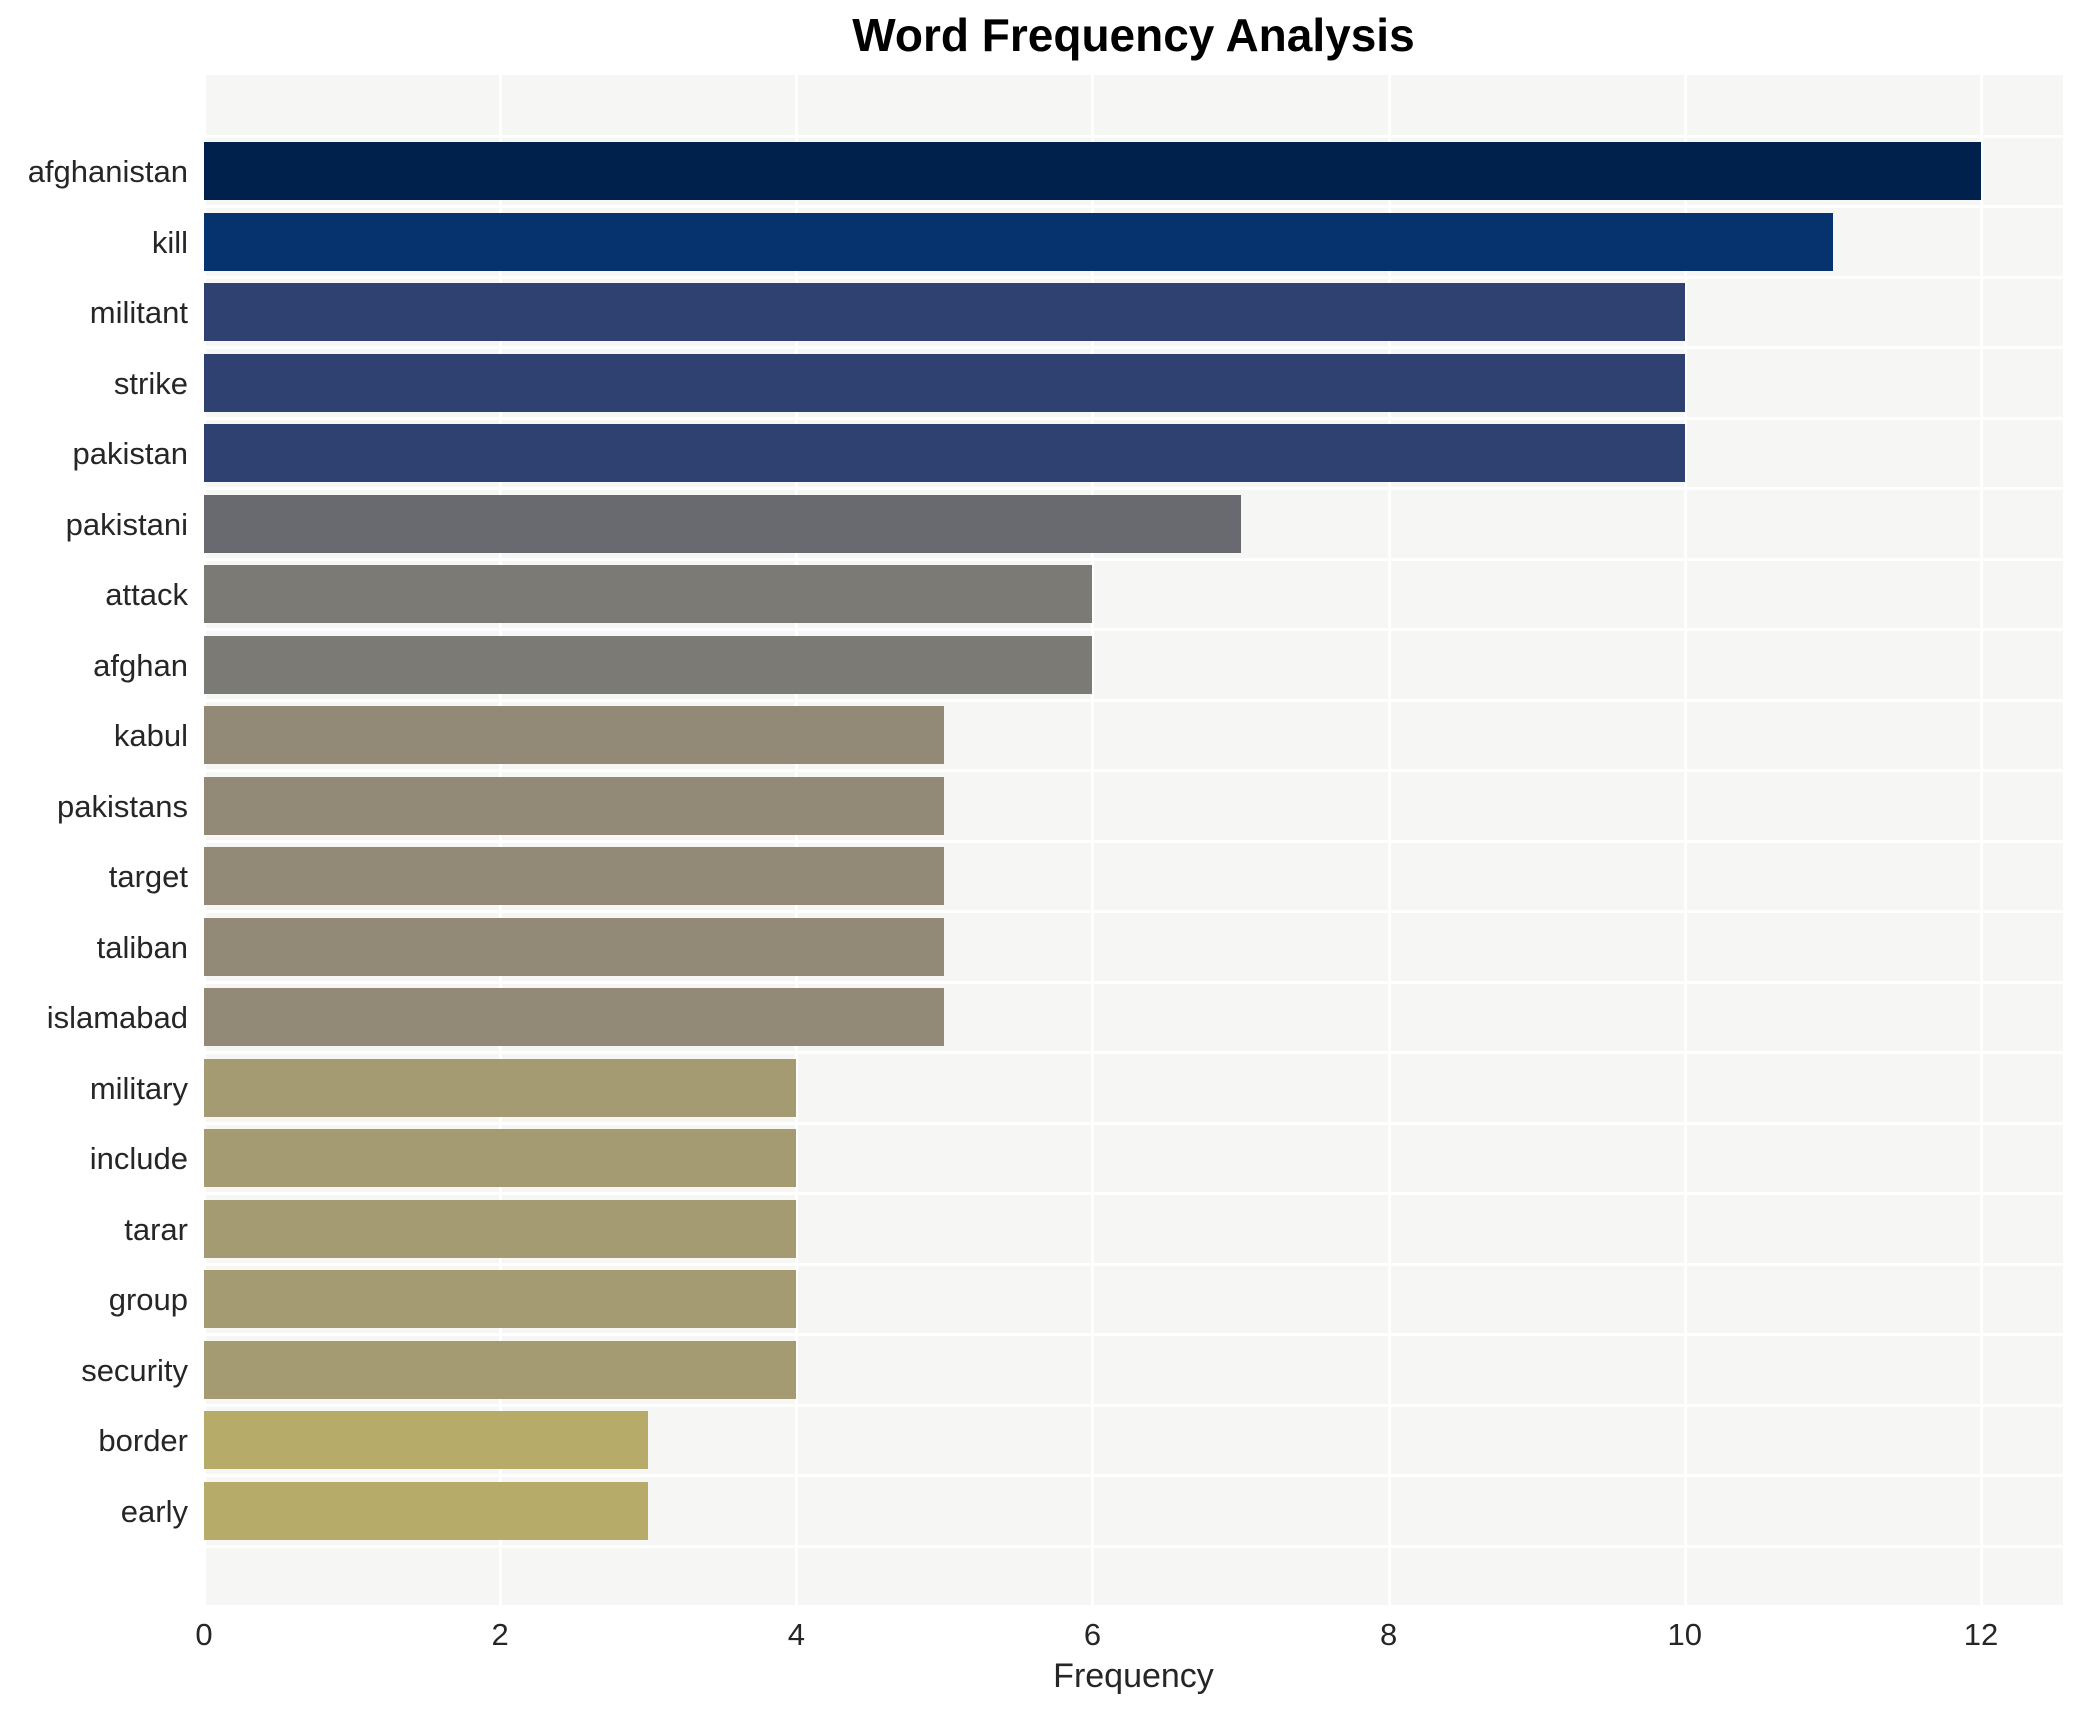 This screenshot has width=2082, height=1710. What do you see at coordinates (500, 1299) in the screenshot?
I see `bar-group` at bounding box center [500, 1299].